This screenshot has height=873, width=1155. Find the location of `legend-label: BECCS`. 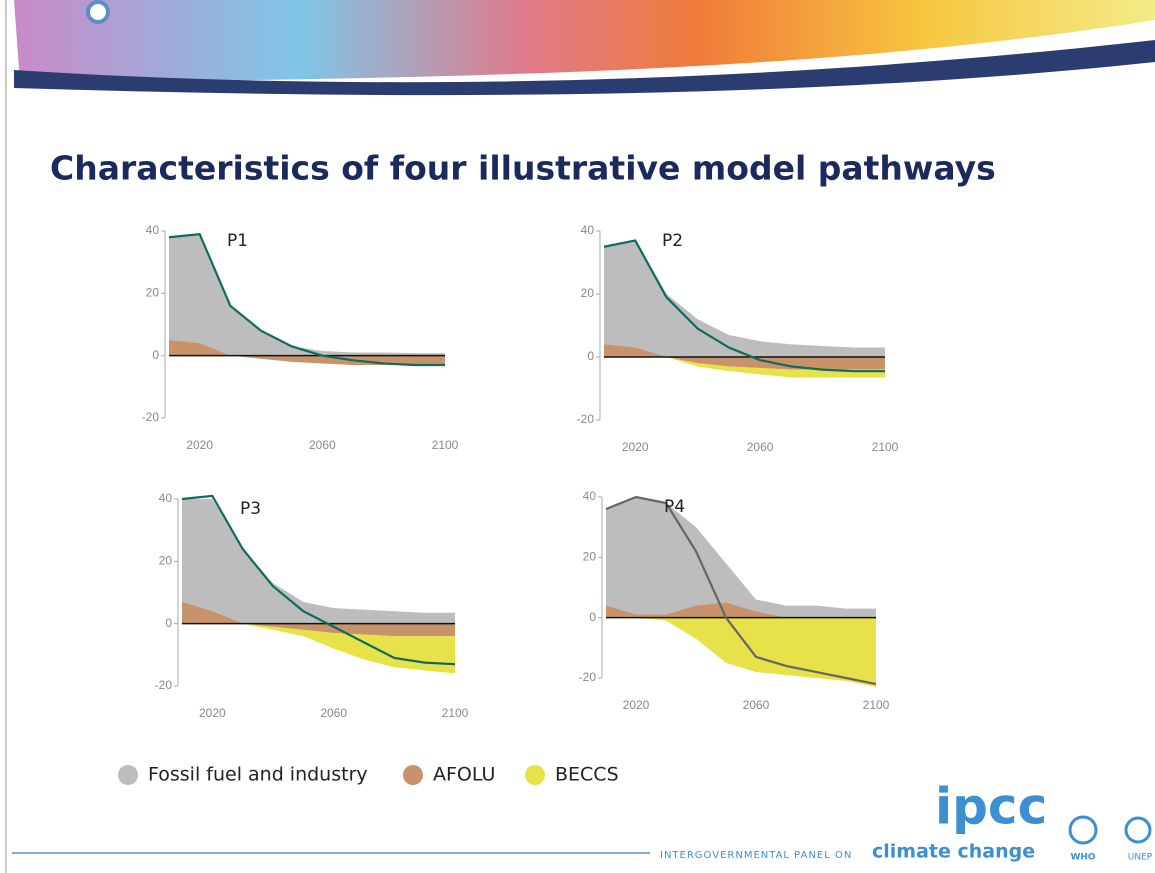

legend-label: BECCS is located at coordinates (587, 775).